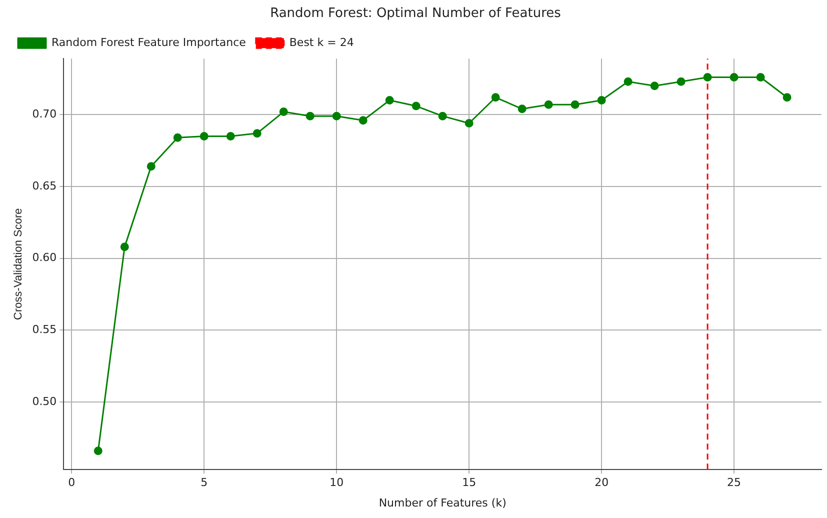  What do you see at coordinates (469, 483) in the screenshot?
I see `x-tick-label: 15` at bounding box center [469, 483].